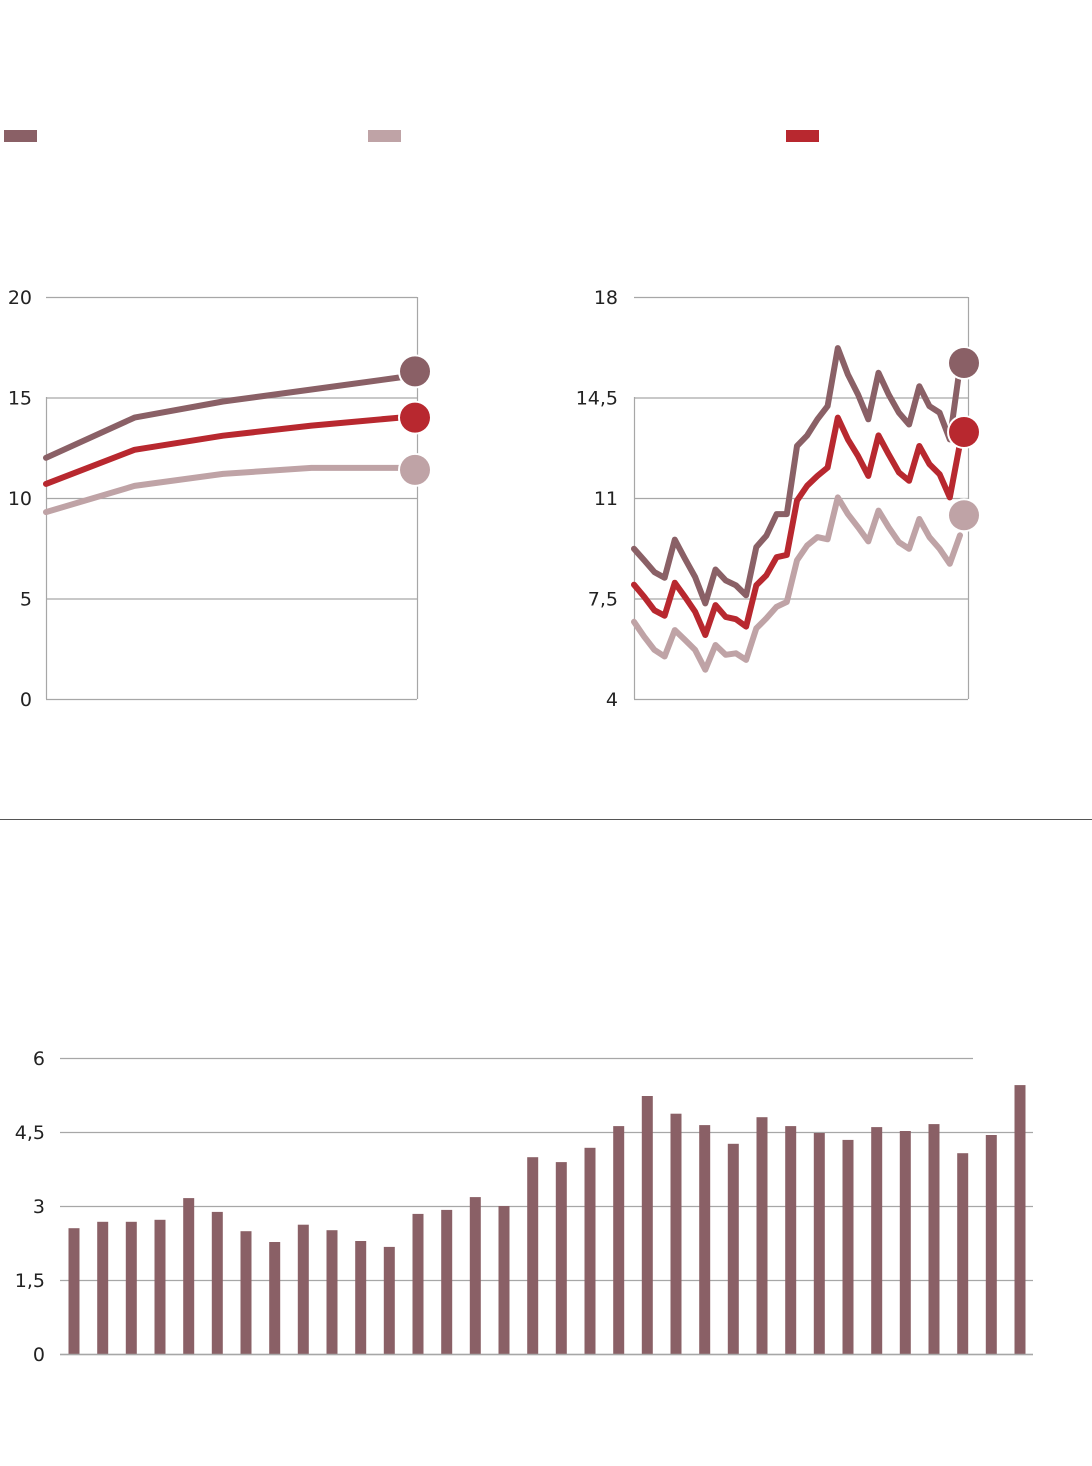  I want to click on y-tick-label: 1,5, so click(30, 1281).